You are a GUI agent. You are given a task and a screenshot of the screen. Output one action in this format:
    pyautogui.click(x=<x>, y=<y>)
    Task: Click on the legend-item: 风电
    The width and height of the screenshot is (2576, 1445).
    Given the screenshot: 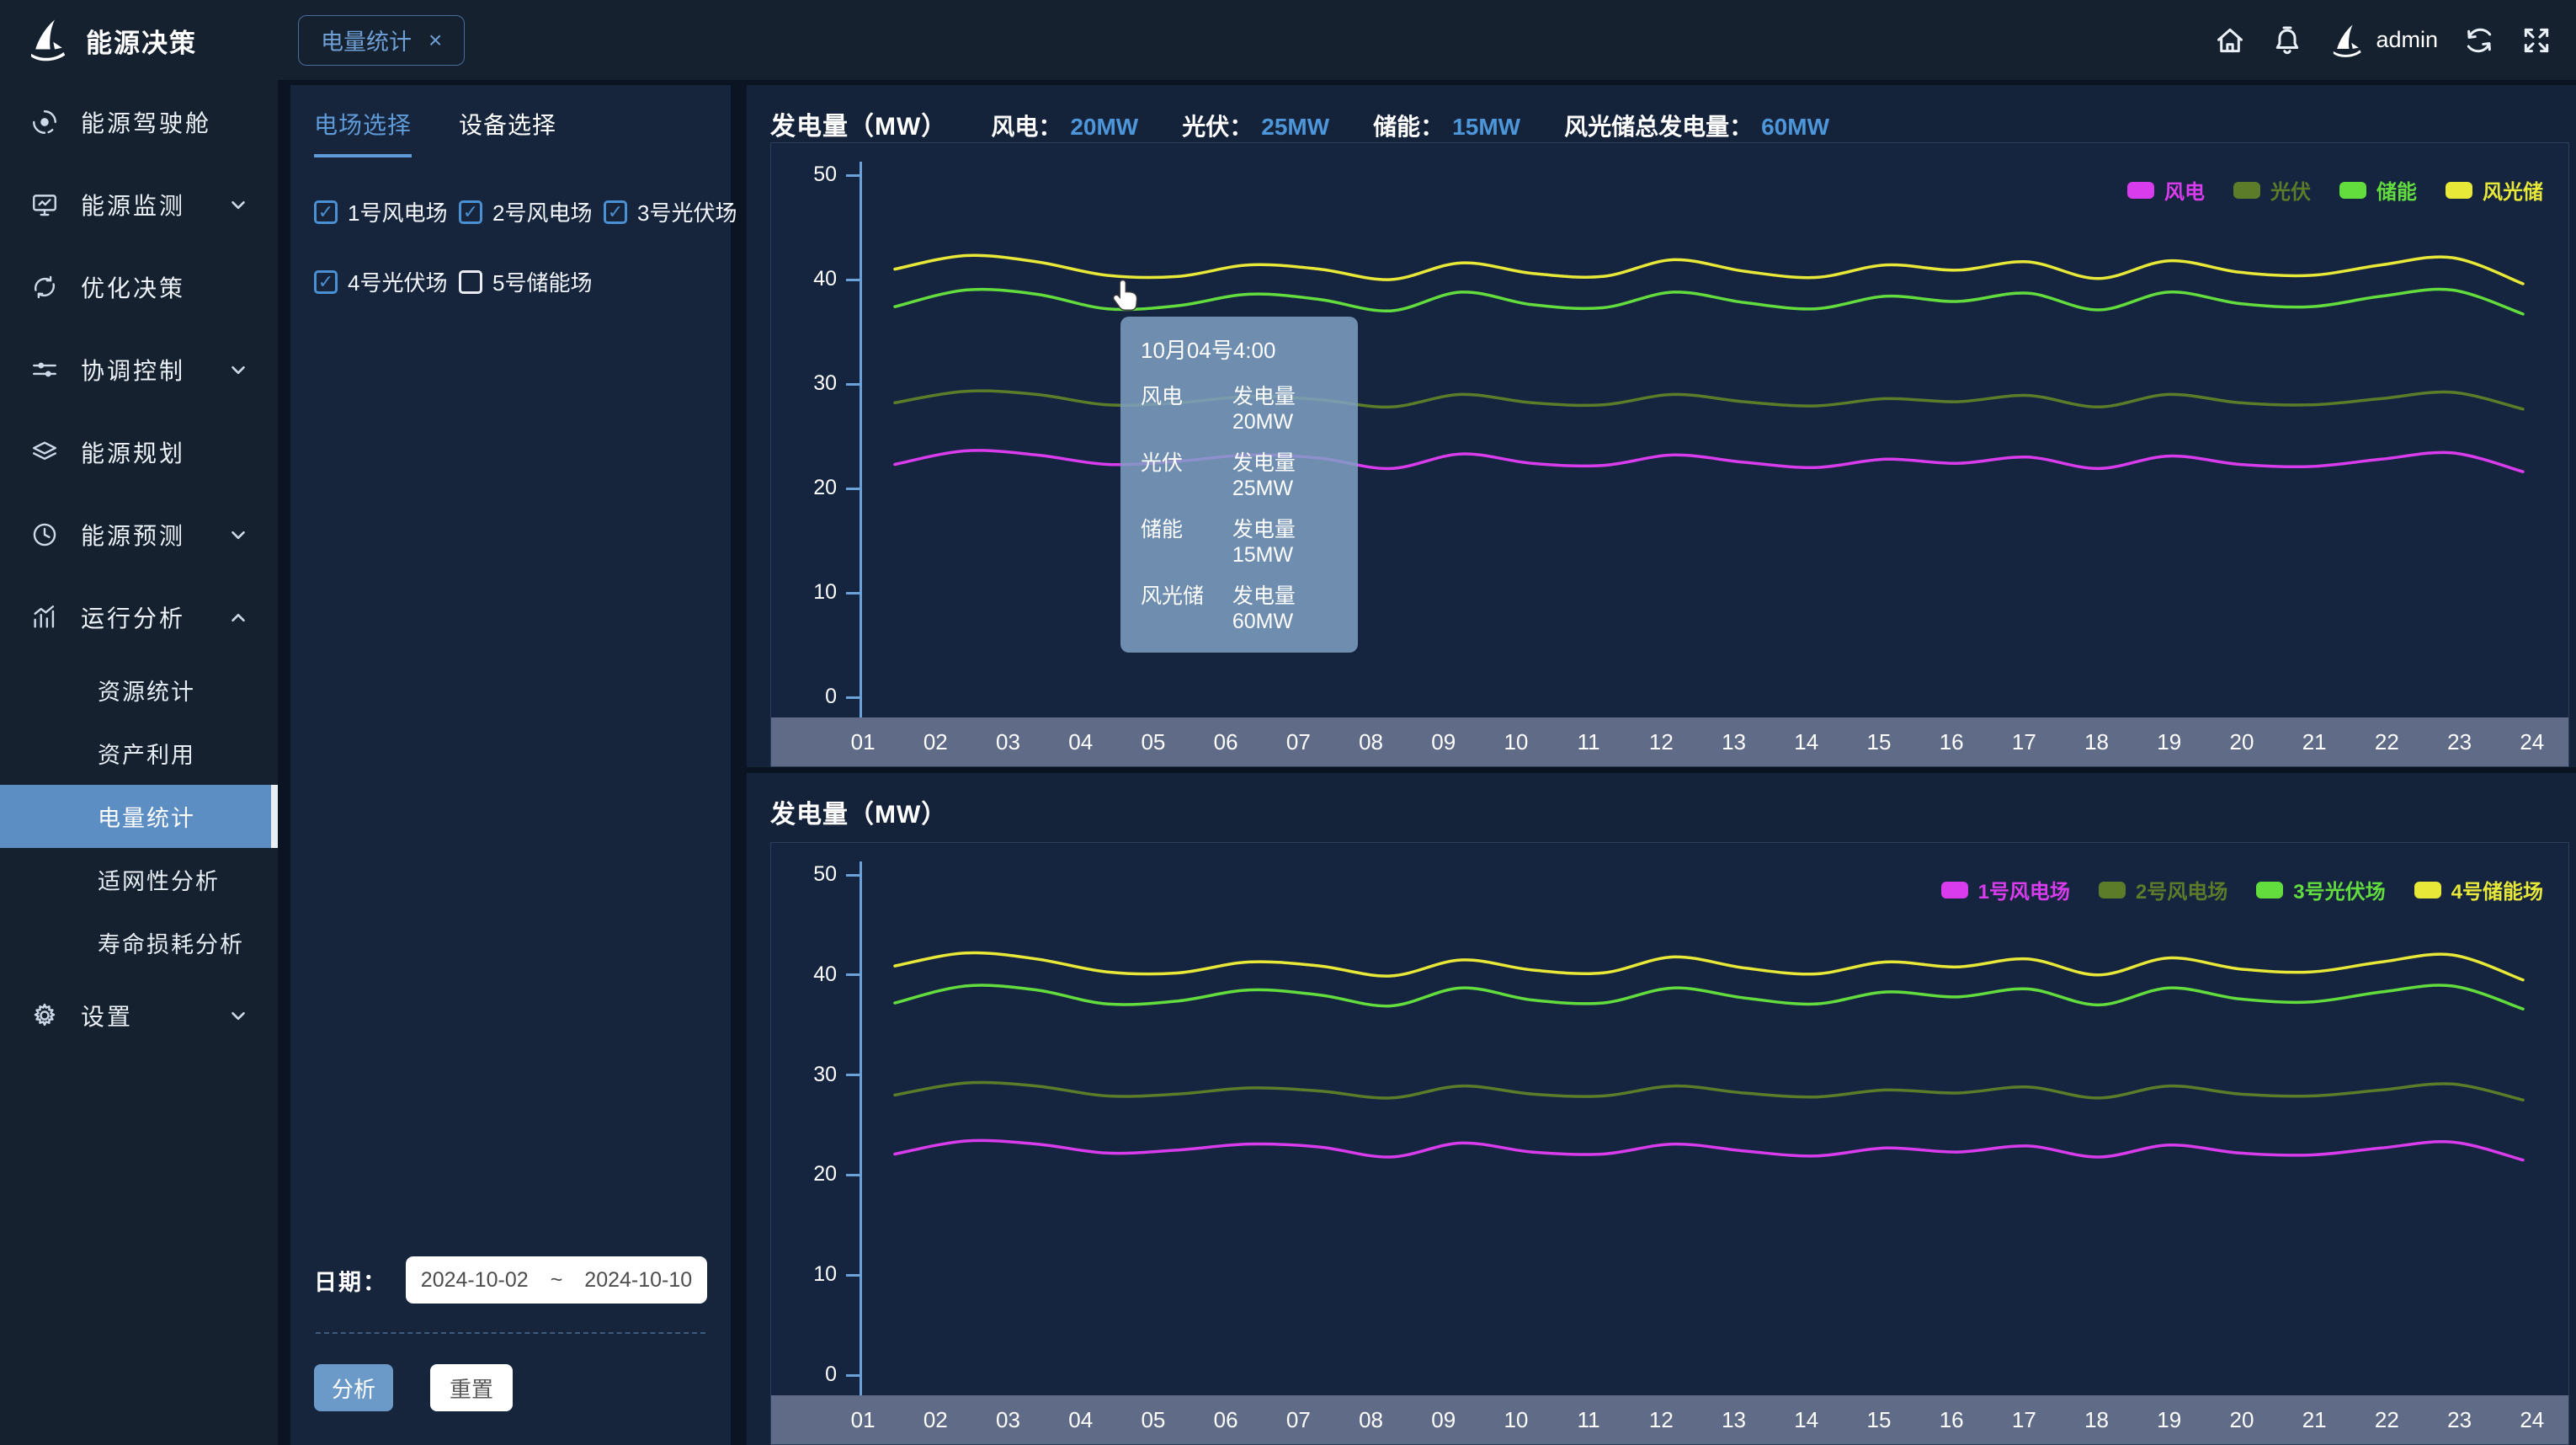 What is the action you would take?
    pyautogui.click(x=2166, y=190)
    